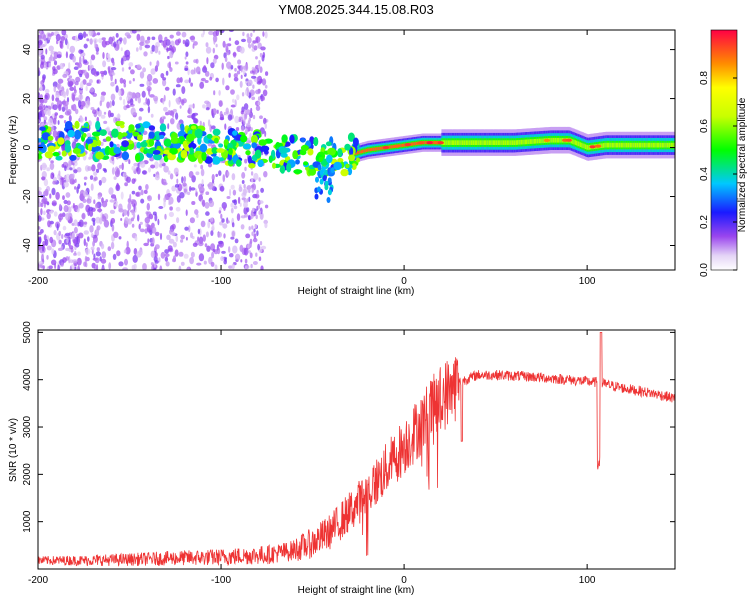 The image size is (750, 600). What do you see at coordinates (356, 590) in the screenshot?
I see `snr-xlabel: Height of straight line (km)` at bounding box center [356, 590].